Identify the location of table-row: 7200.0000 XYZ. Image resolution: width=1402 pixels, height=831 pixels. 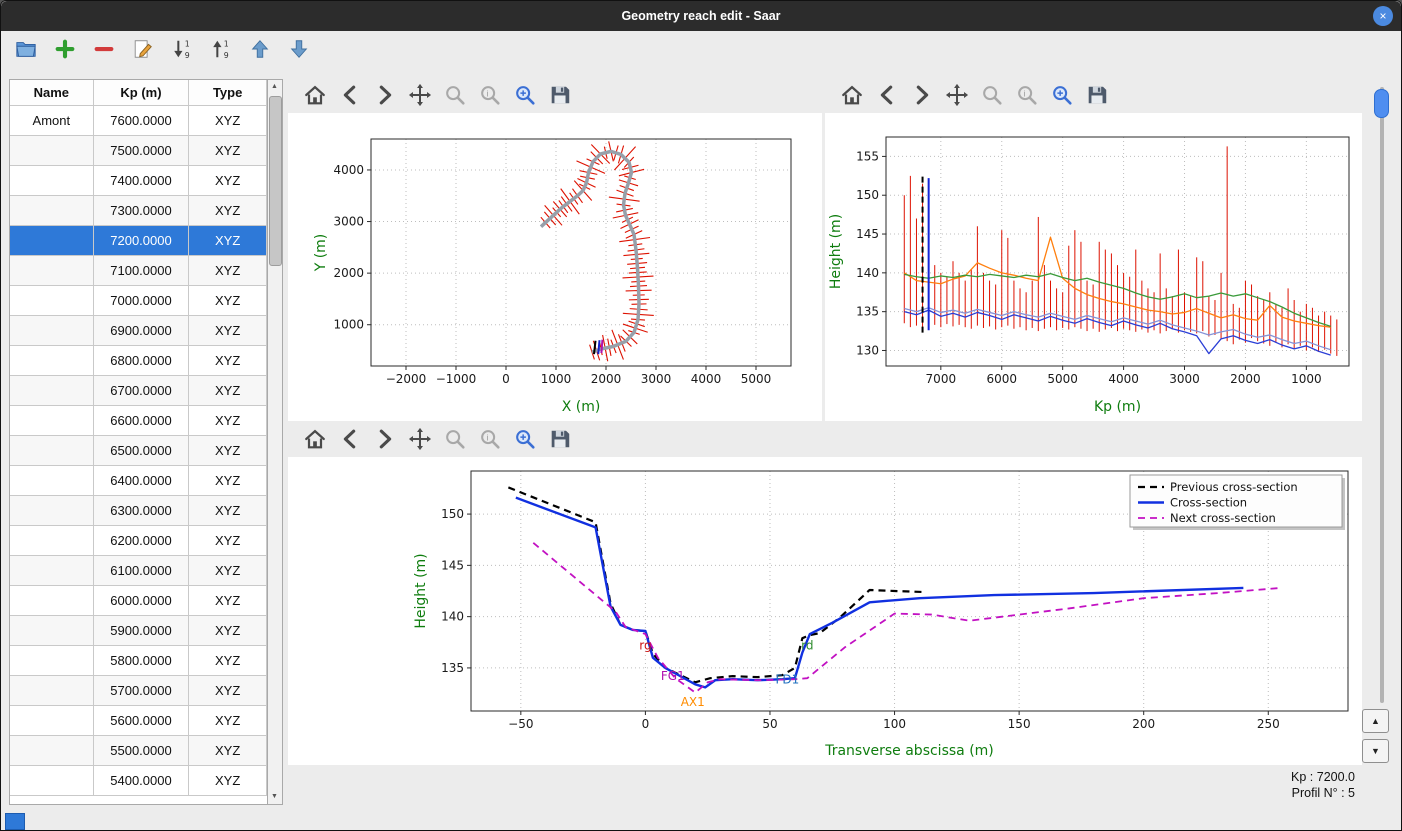
(138, 241).